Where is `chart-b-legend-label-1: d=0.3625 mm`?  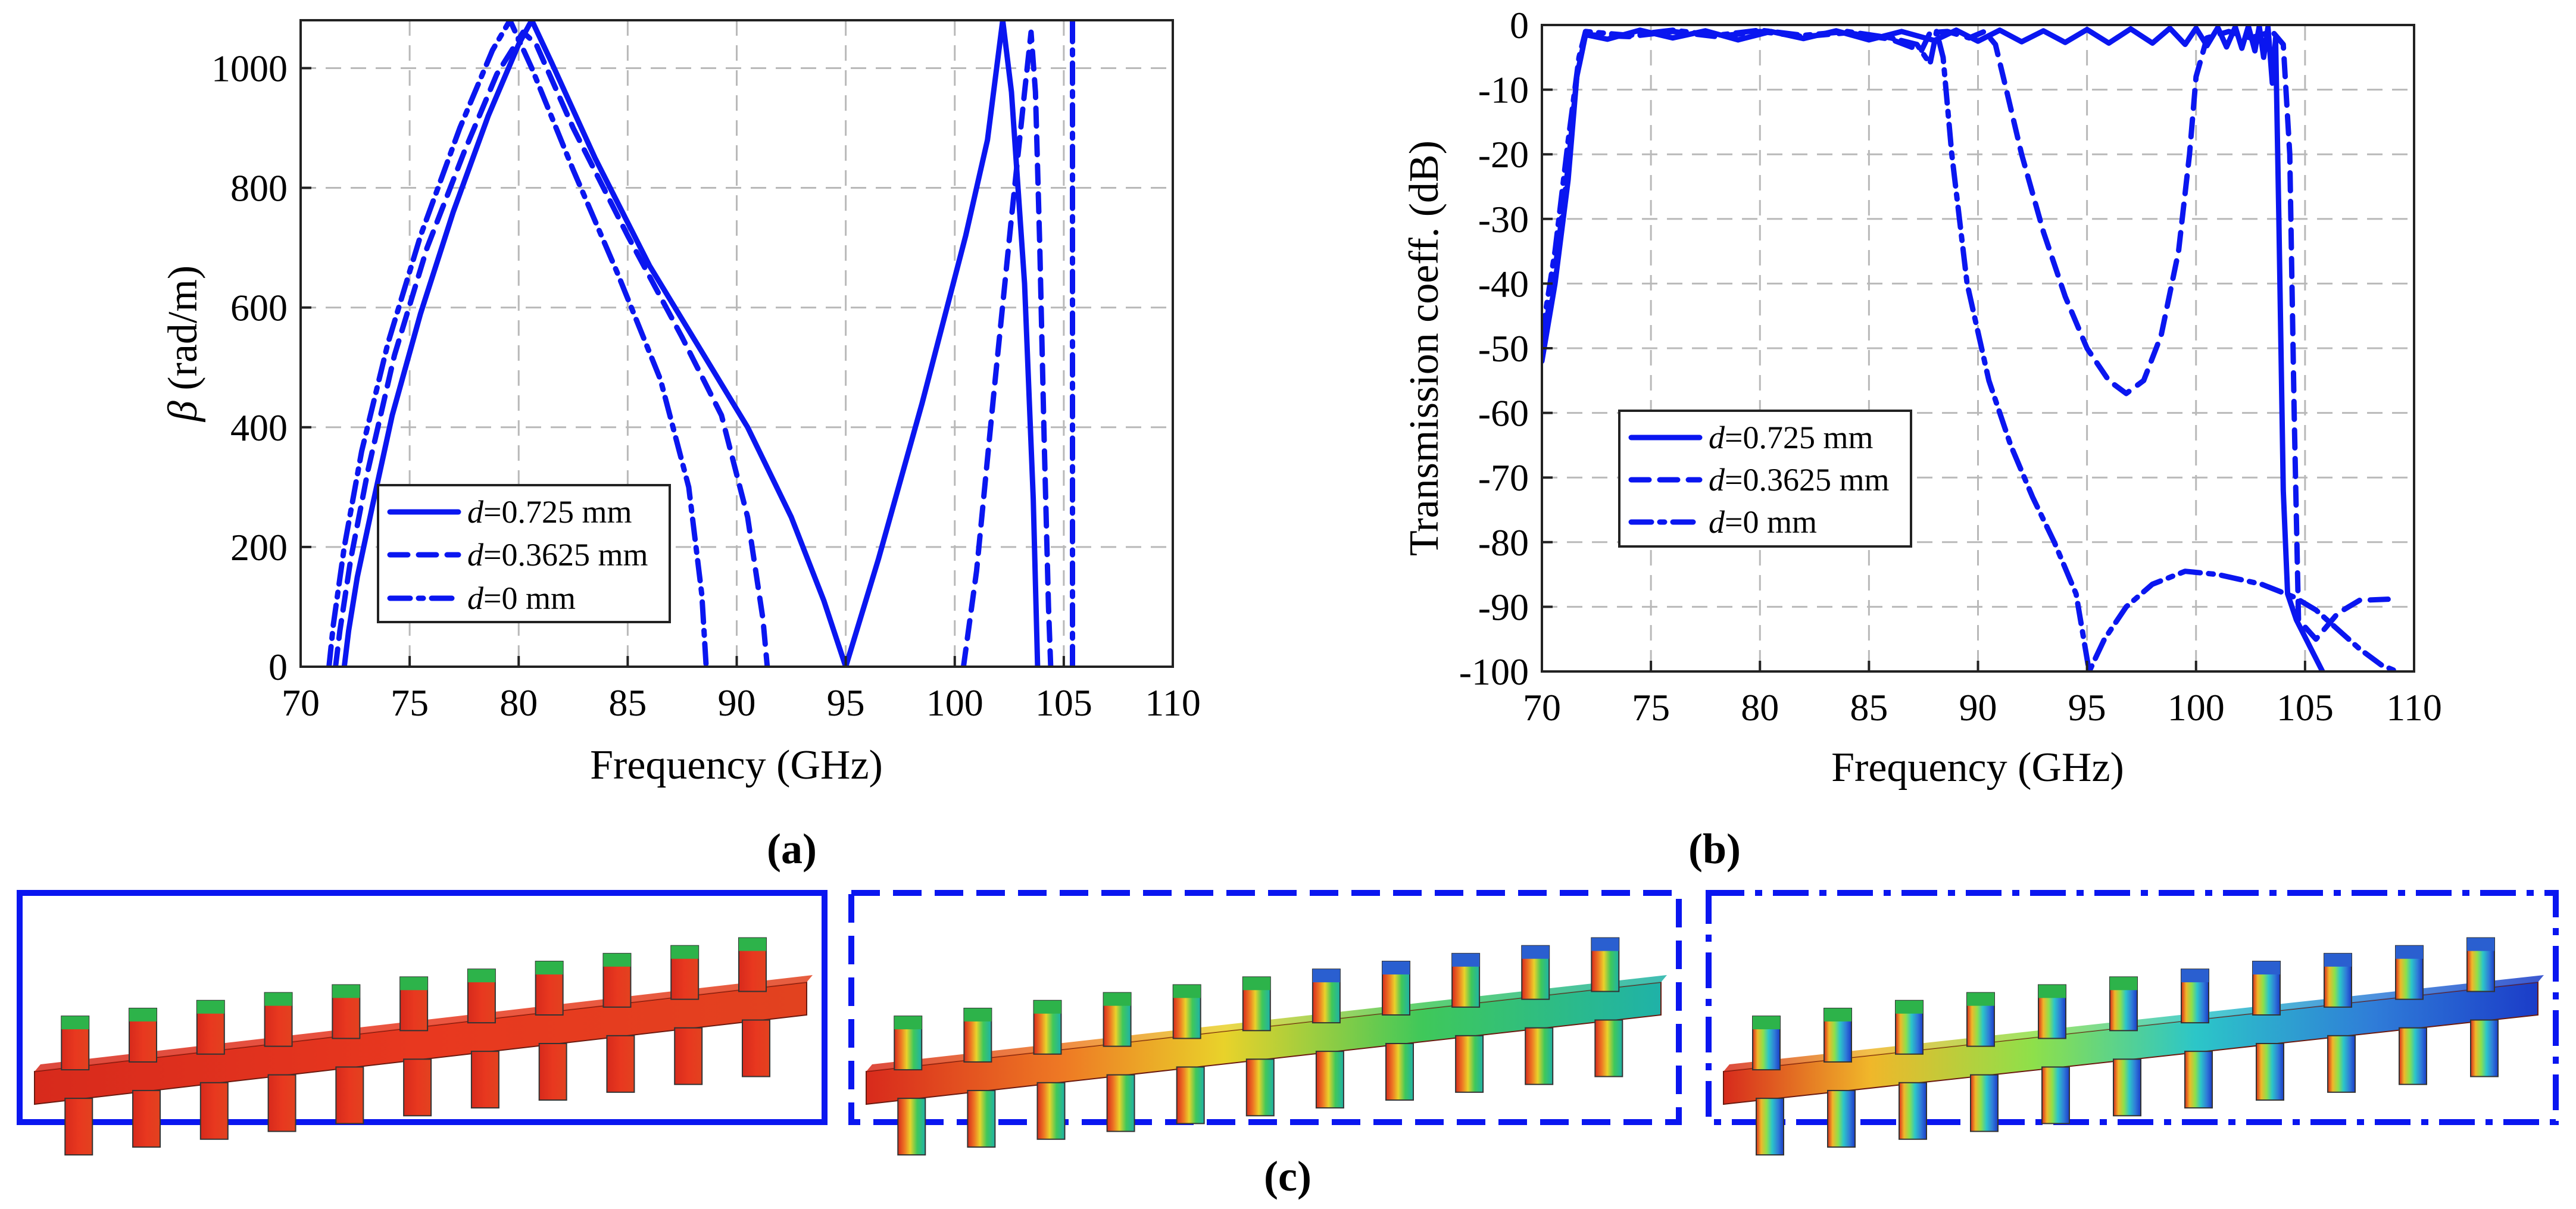
chart-b-legend-label-1: d=0.3625 mm is located at coordinates (1799, 480).